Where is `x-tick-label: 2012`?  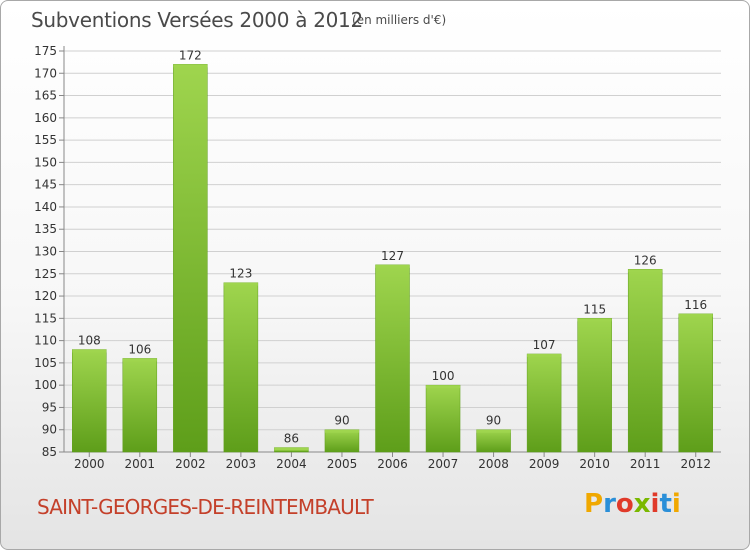 x-tick-label: 2012 is located at coordinates (695, 464).